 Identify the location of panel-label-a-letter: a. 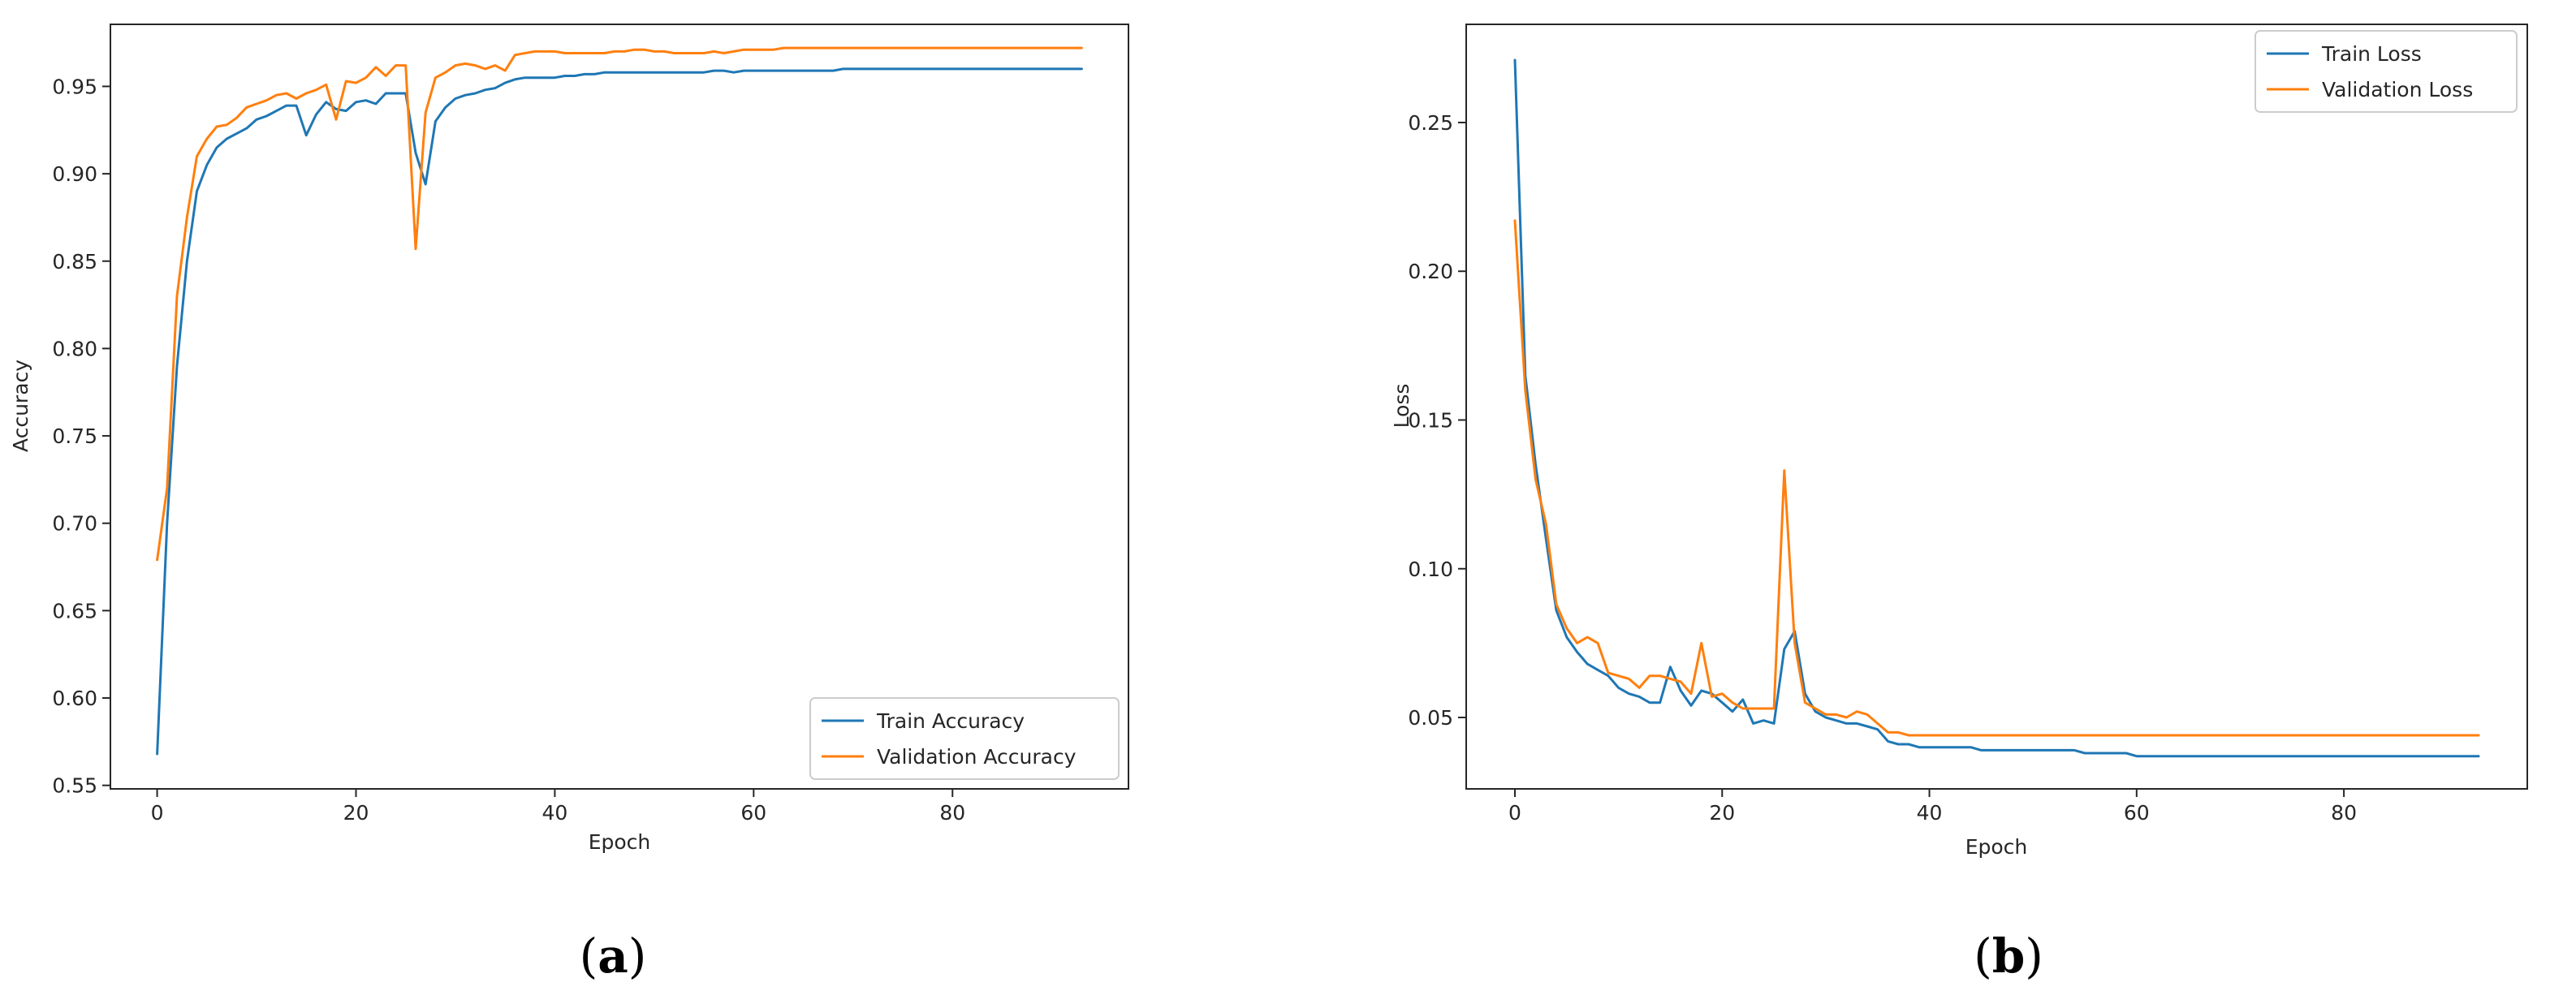
(613, 956).